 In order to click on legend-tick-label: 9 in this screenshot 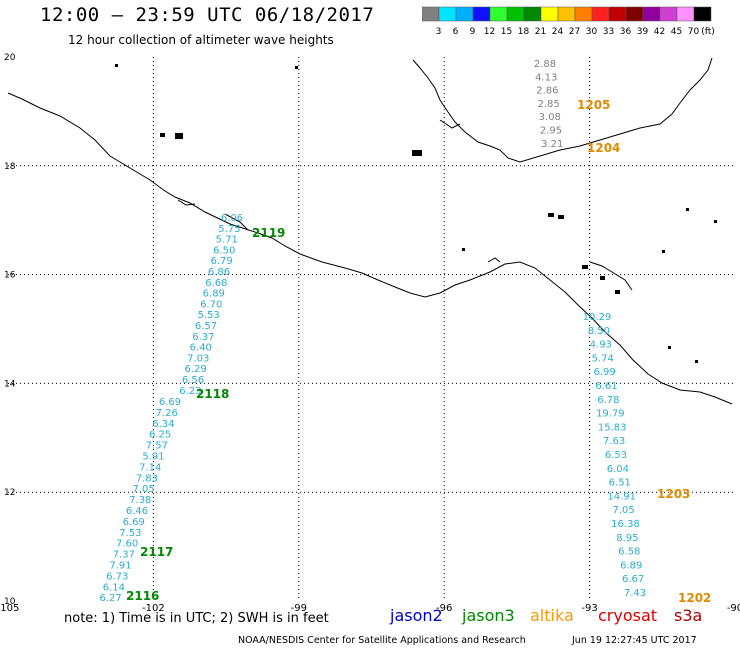, I will do `click(473, 32)`.